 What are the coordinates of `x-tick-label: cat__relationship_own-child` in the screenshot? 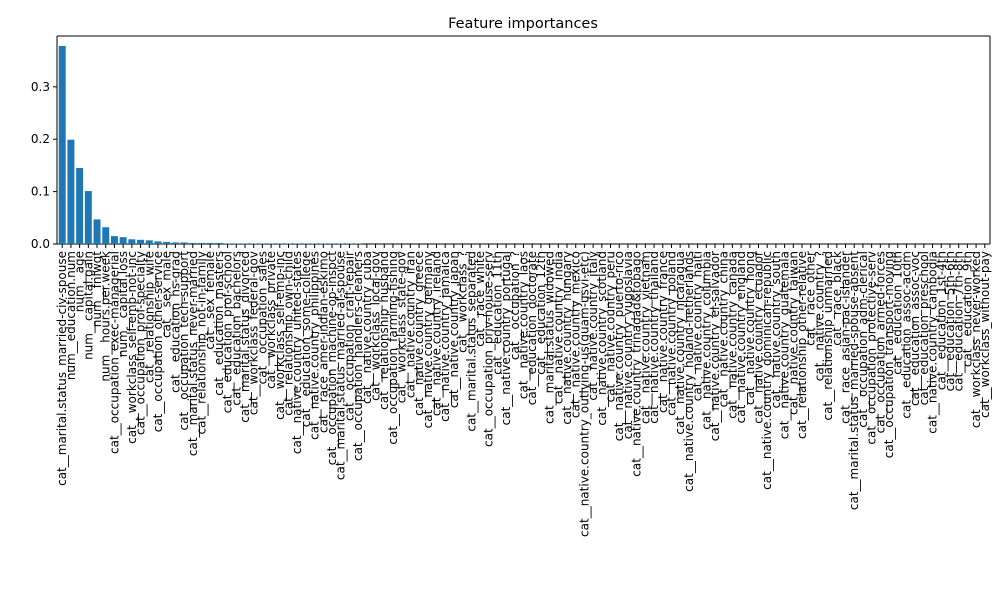 It's located at (289, 333).